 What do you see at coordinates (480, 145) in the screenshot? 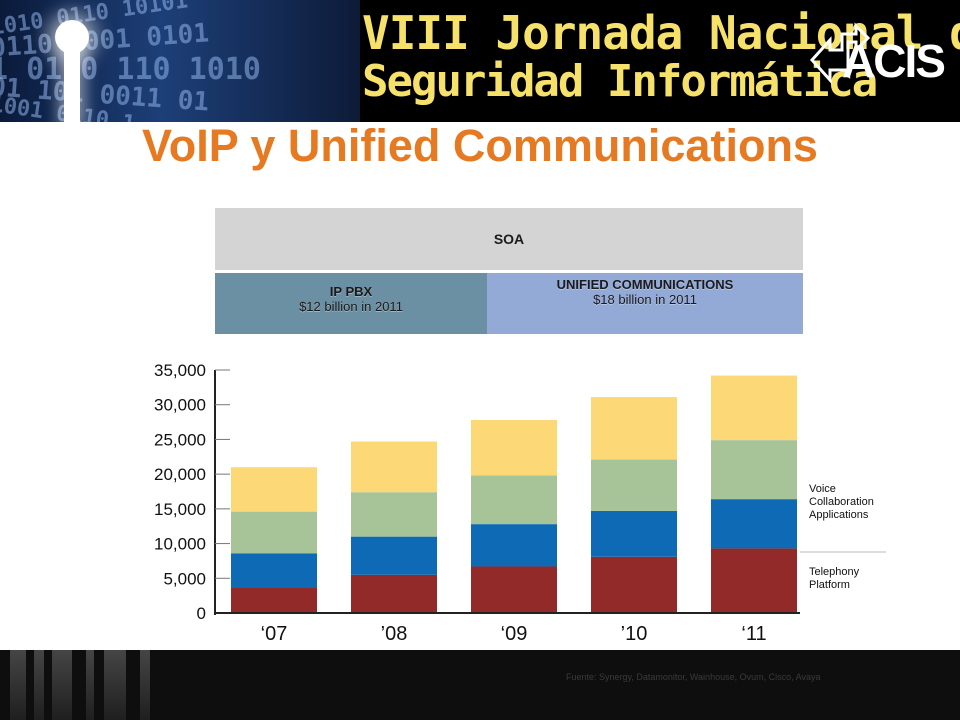
I see `page-title: VoIP y Unified Communications` at bounding box center [480, 145].